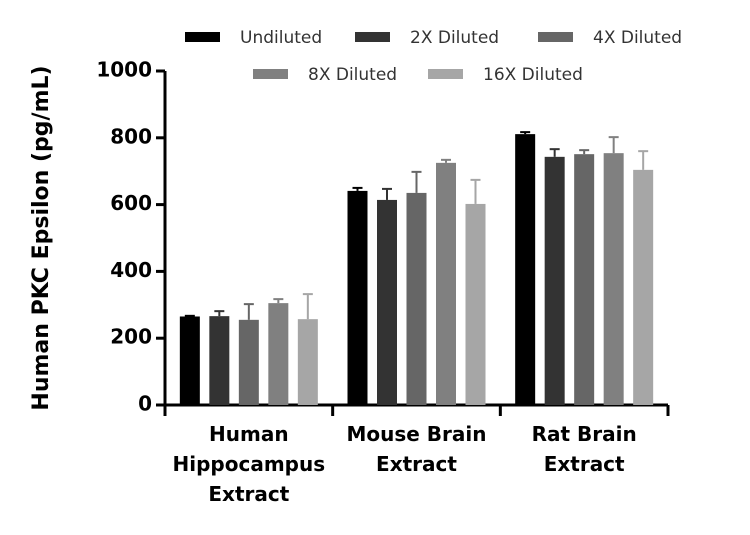 This screenshot has height=535, width=750. What do you see at coordinates (131, 337) in the screenshot?
I see `y-tick-label: 200` at bounding box center [131, 337].